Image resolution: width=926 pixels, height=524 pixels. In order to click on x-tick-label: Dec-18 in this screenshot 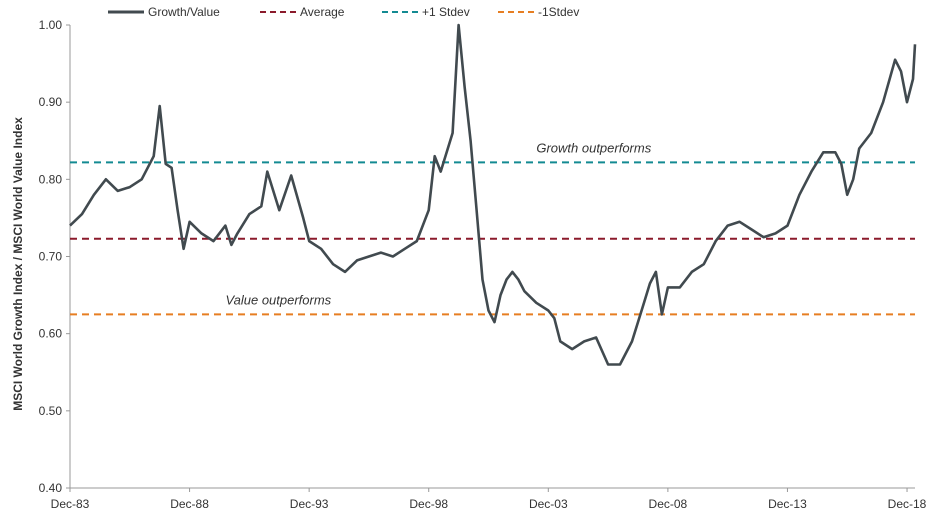, I will do `click(907, 504)`.